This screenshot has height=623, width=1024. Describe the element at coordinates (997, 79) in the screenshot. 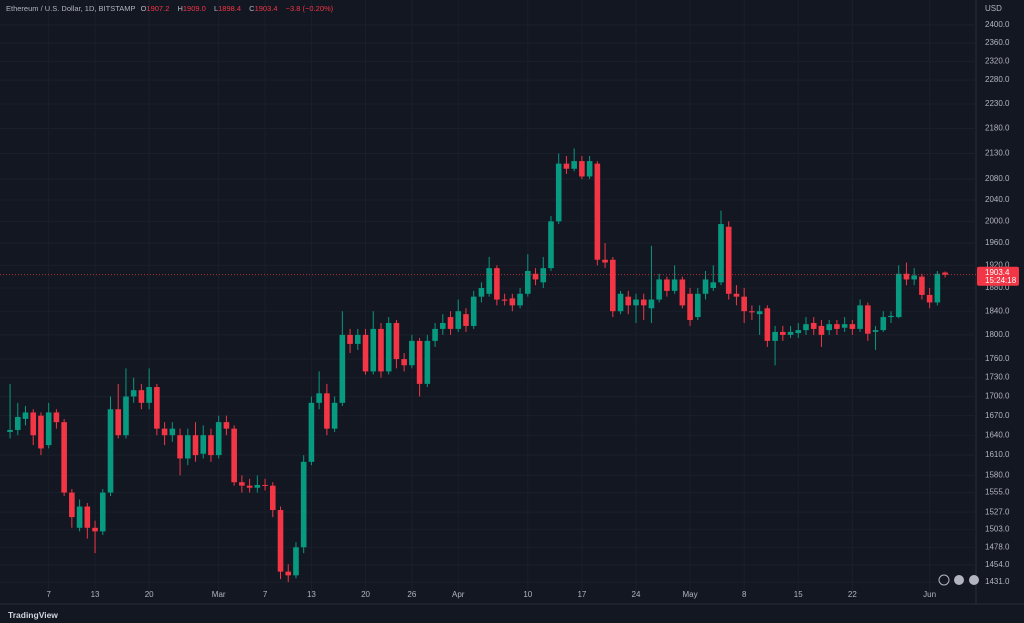

I see `y-tick-label: 2280.0` at that location.